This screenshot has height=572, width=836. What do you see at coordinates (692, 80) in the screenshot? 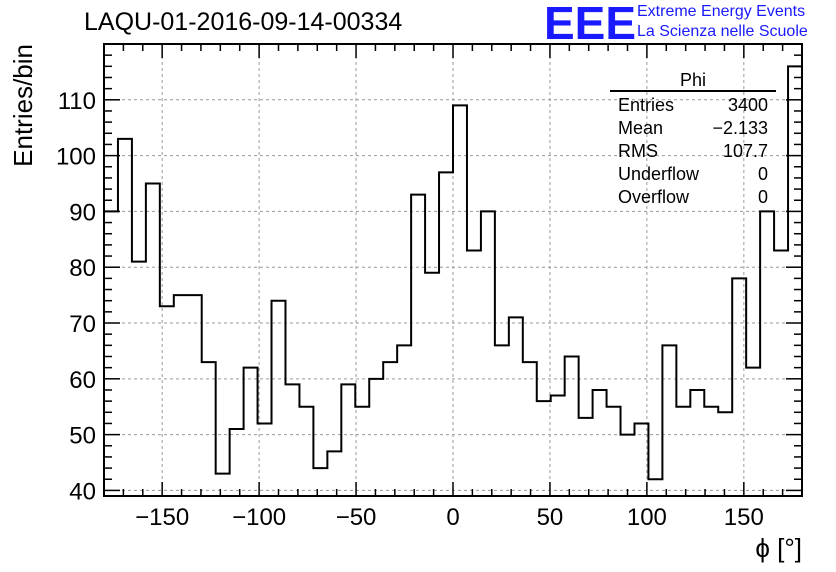
I see `stats-name: Phi` at bounding box center [692, 80].